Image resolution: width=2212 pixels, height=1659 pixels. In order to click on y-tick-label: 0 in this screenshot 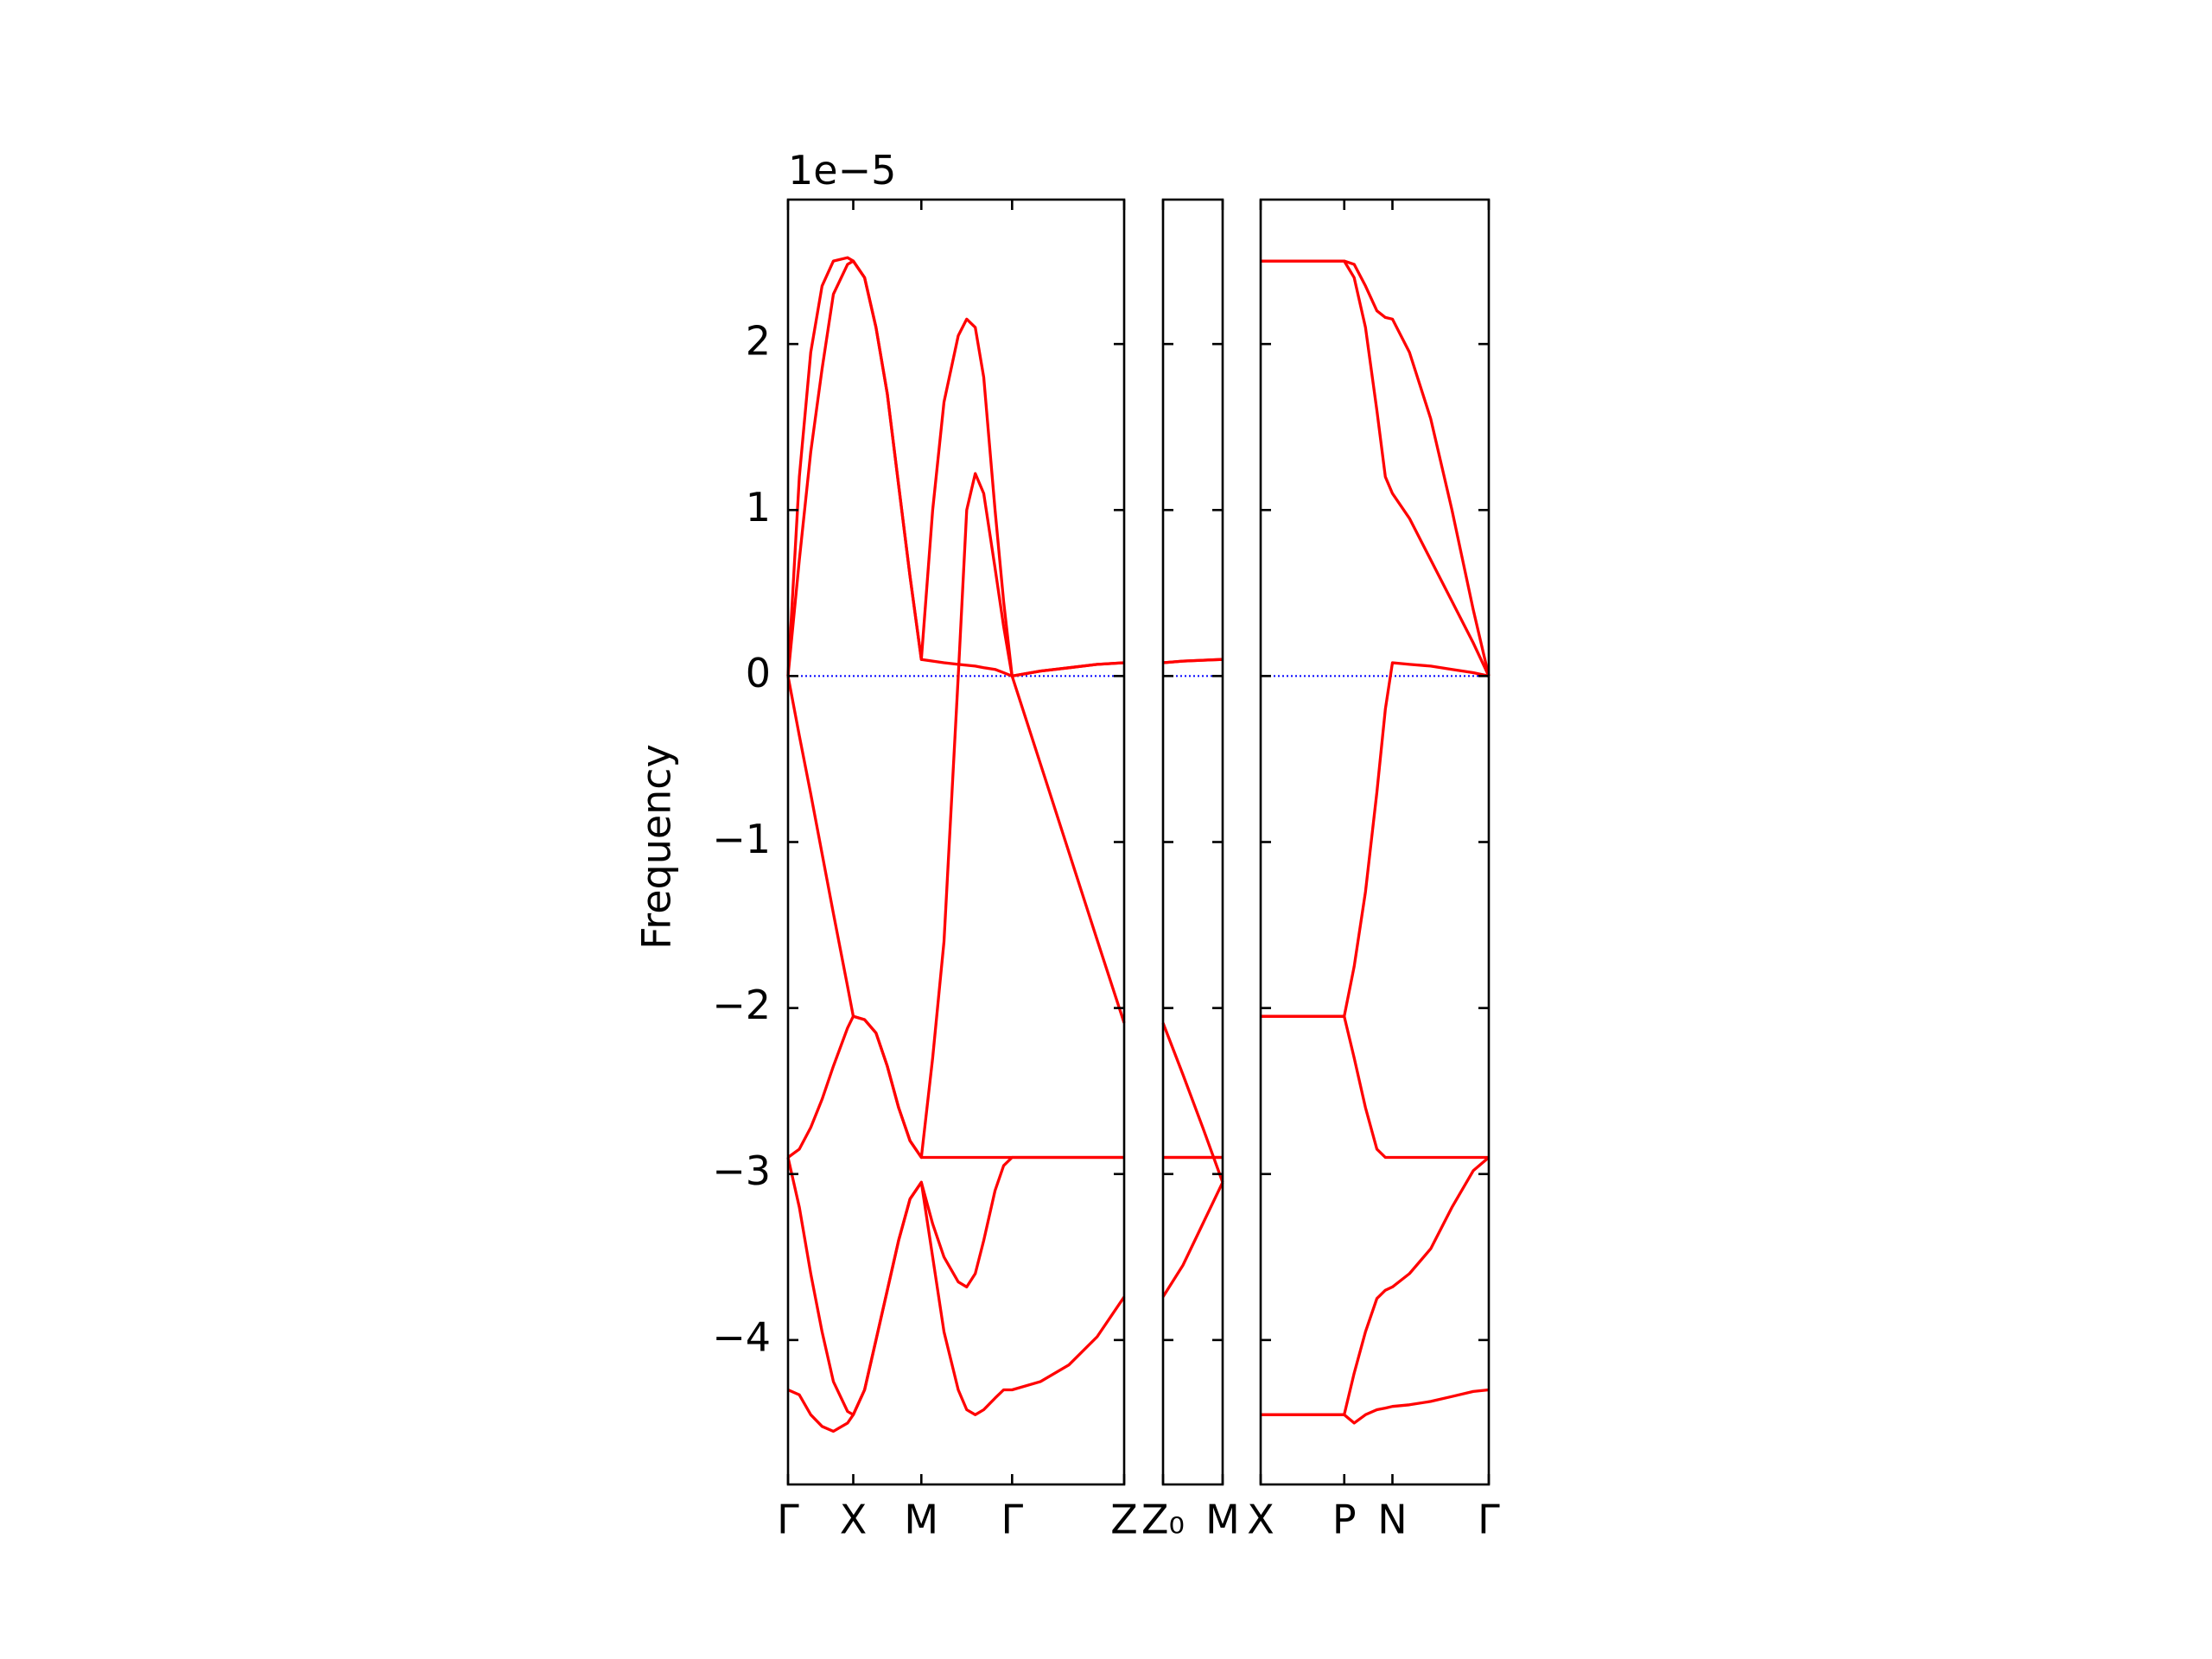, I will do `click(758, 673)`.